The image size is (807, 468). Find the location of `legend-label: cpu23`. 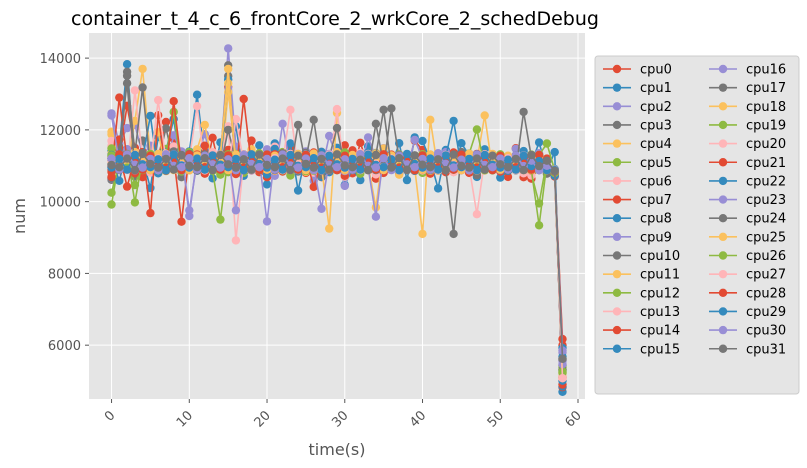

legend-label: cpu23 is located at coordinates (766, 200).